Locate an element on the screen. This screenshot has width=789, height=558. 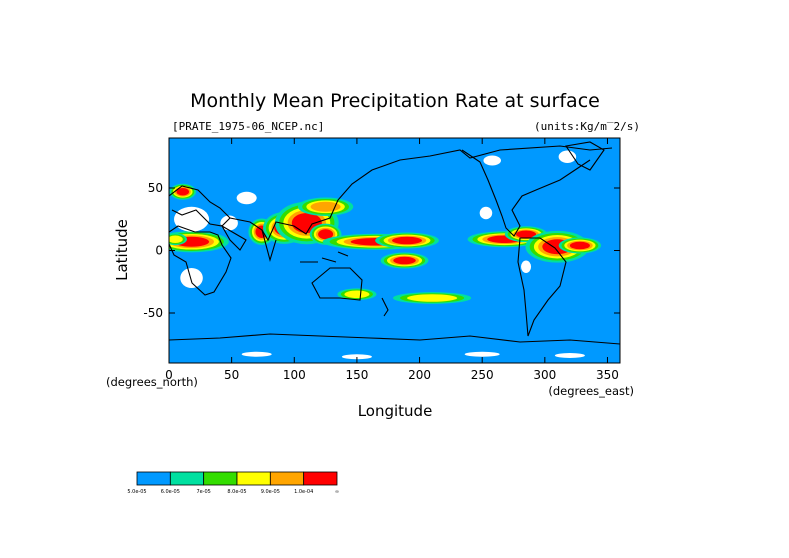
north-america-outline is located at coordinates (526, 193).